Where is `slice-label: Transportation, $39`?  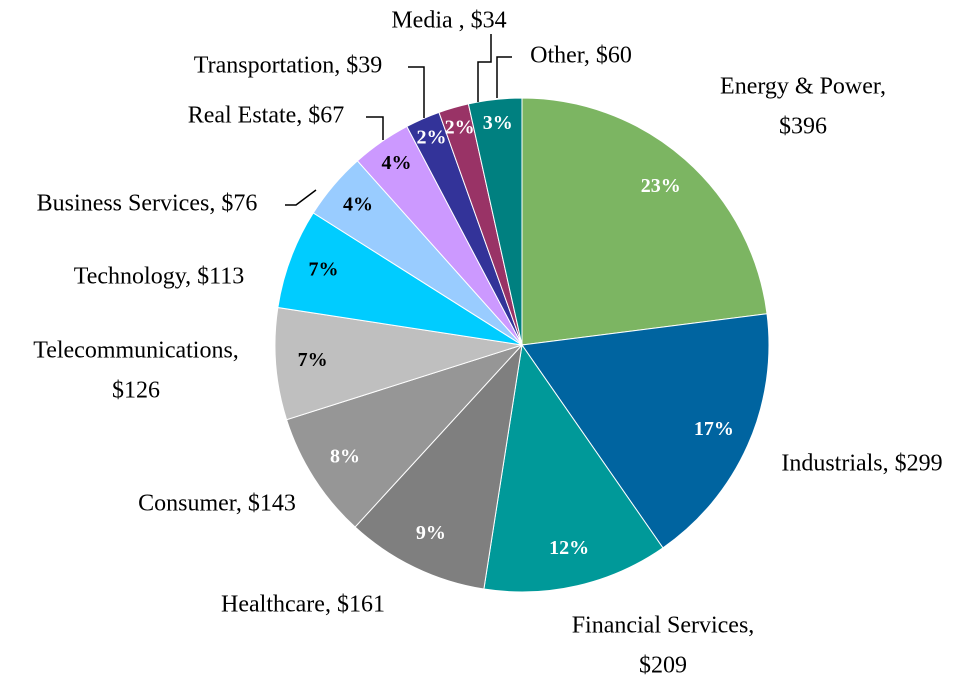
slice-label: Transportation, $39 is located at coordinates (288, 66).